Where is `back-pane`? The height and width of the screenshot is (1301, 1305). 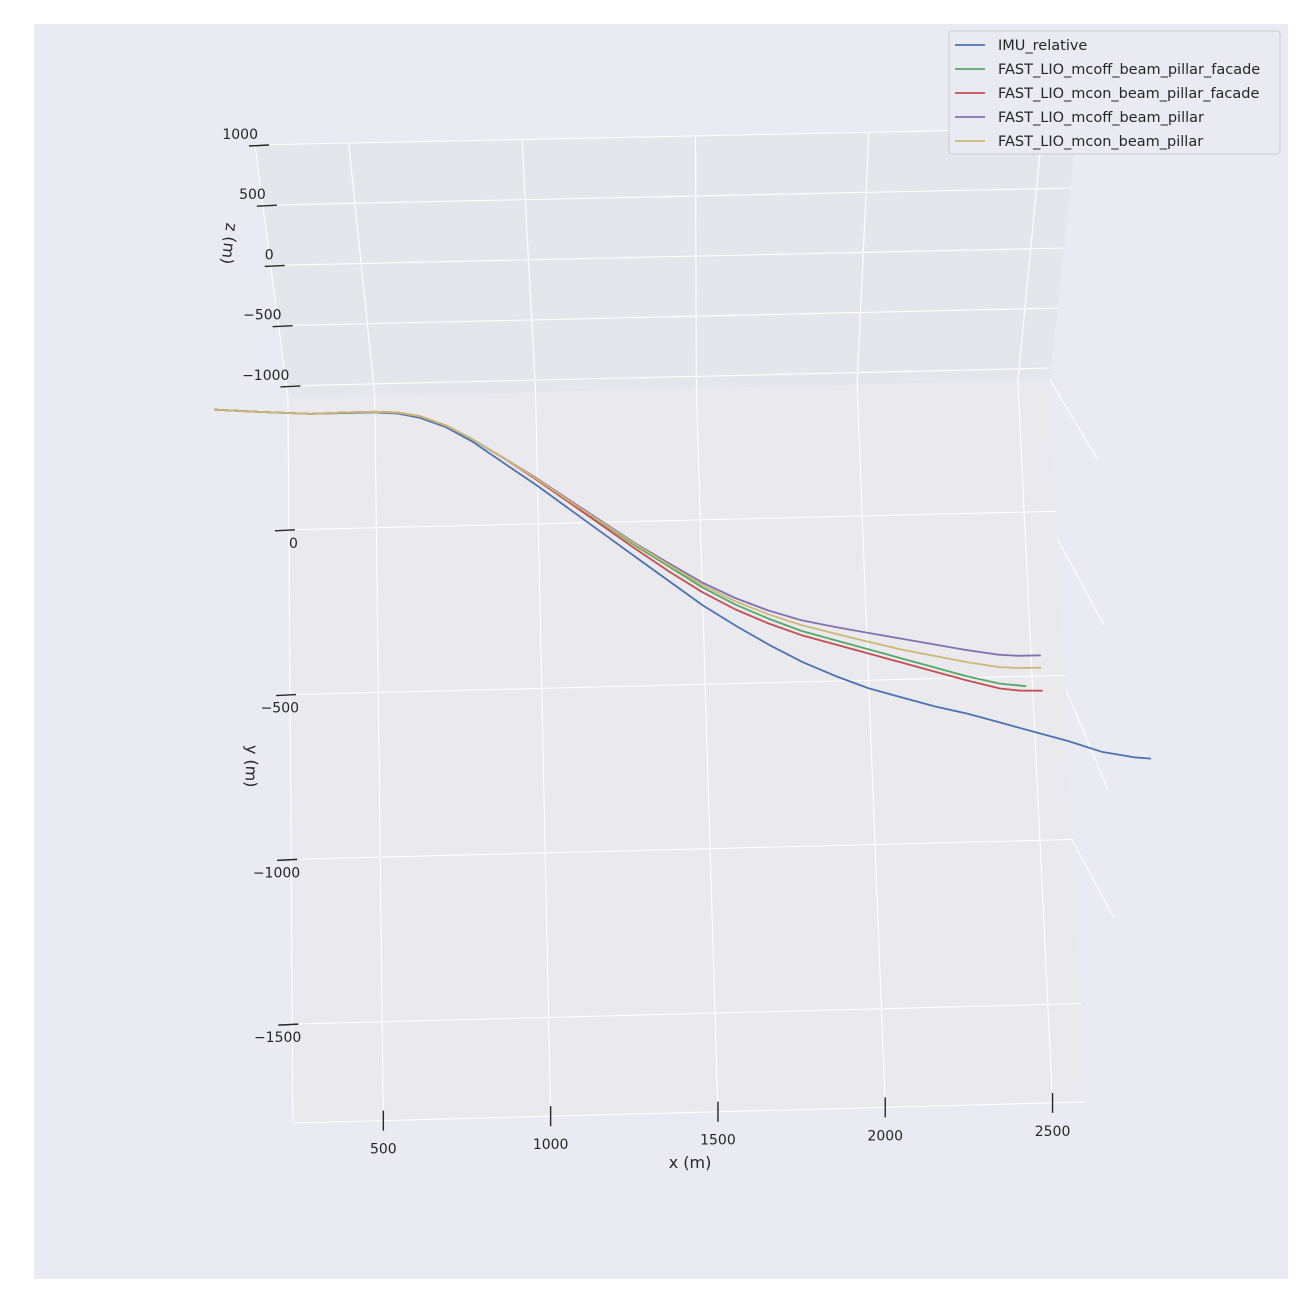 back-pane is located at coordinates (666, 263).